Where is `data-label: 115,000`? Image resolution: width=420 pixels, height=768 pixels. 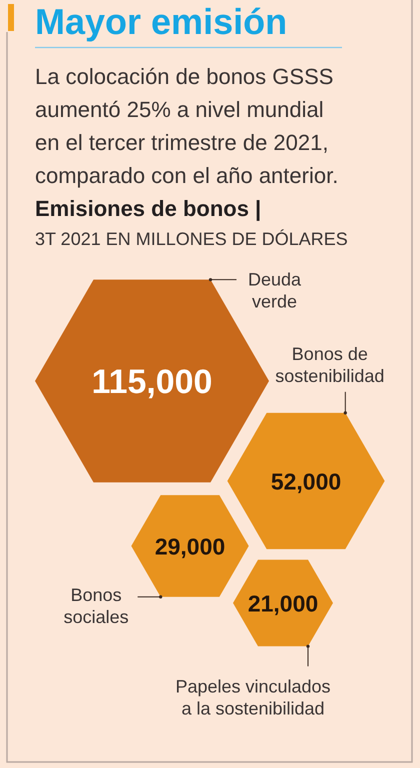
data-label: 115,000 is located at coordinates (152, 382).